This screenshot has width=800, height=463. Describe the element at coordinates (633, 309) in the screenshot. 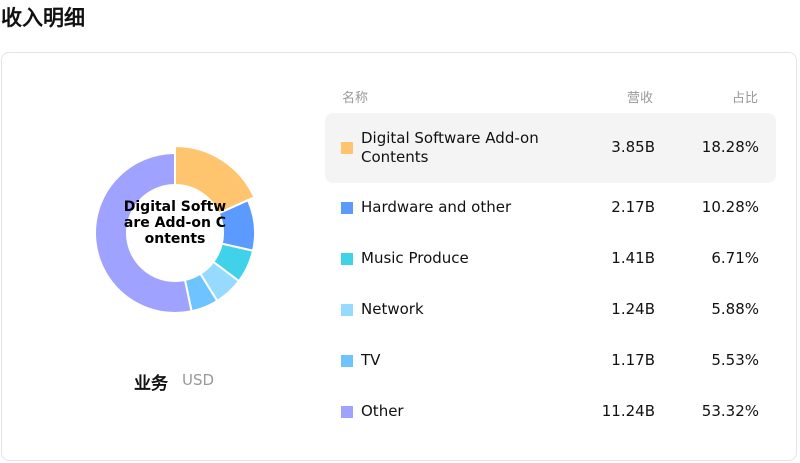

I see `row-revenue: 1.24B` at that location.